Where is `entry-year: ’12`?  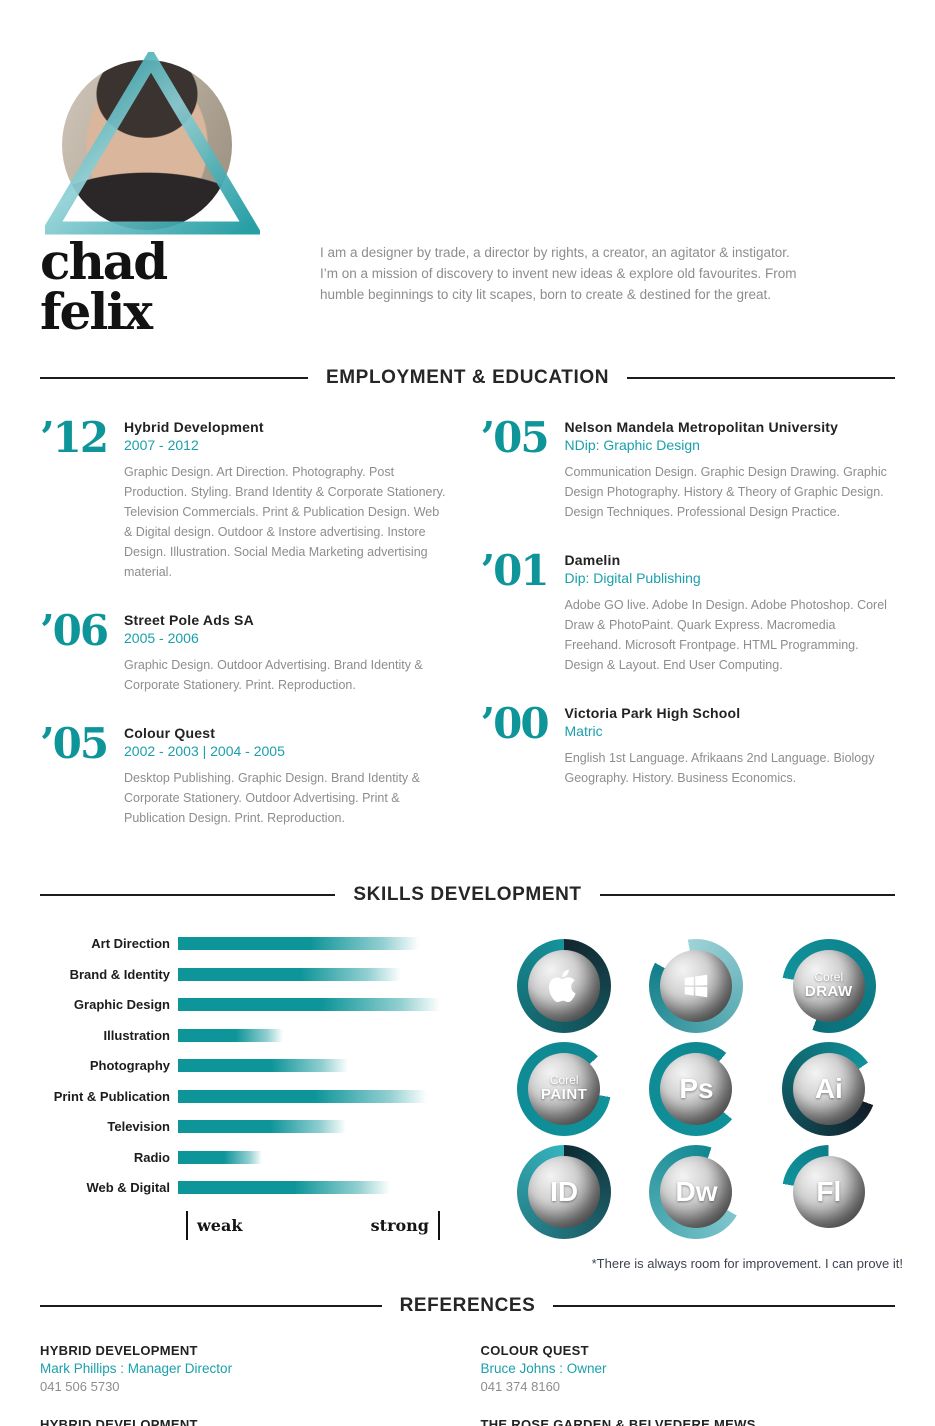 entry-year: ’12 is located at coordinates (74, 437).